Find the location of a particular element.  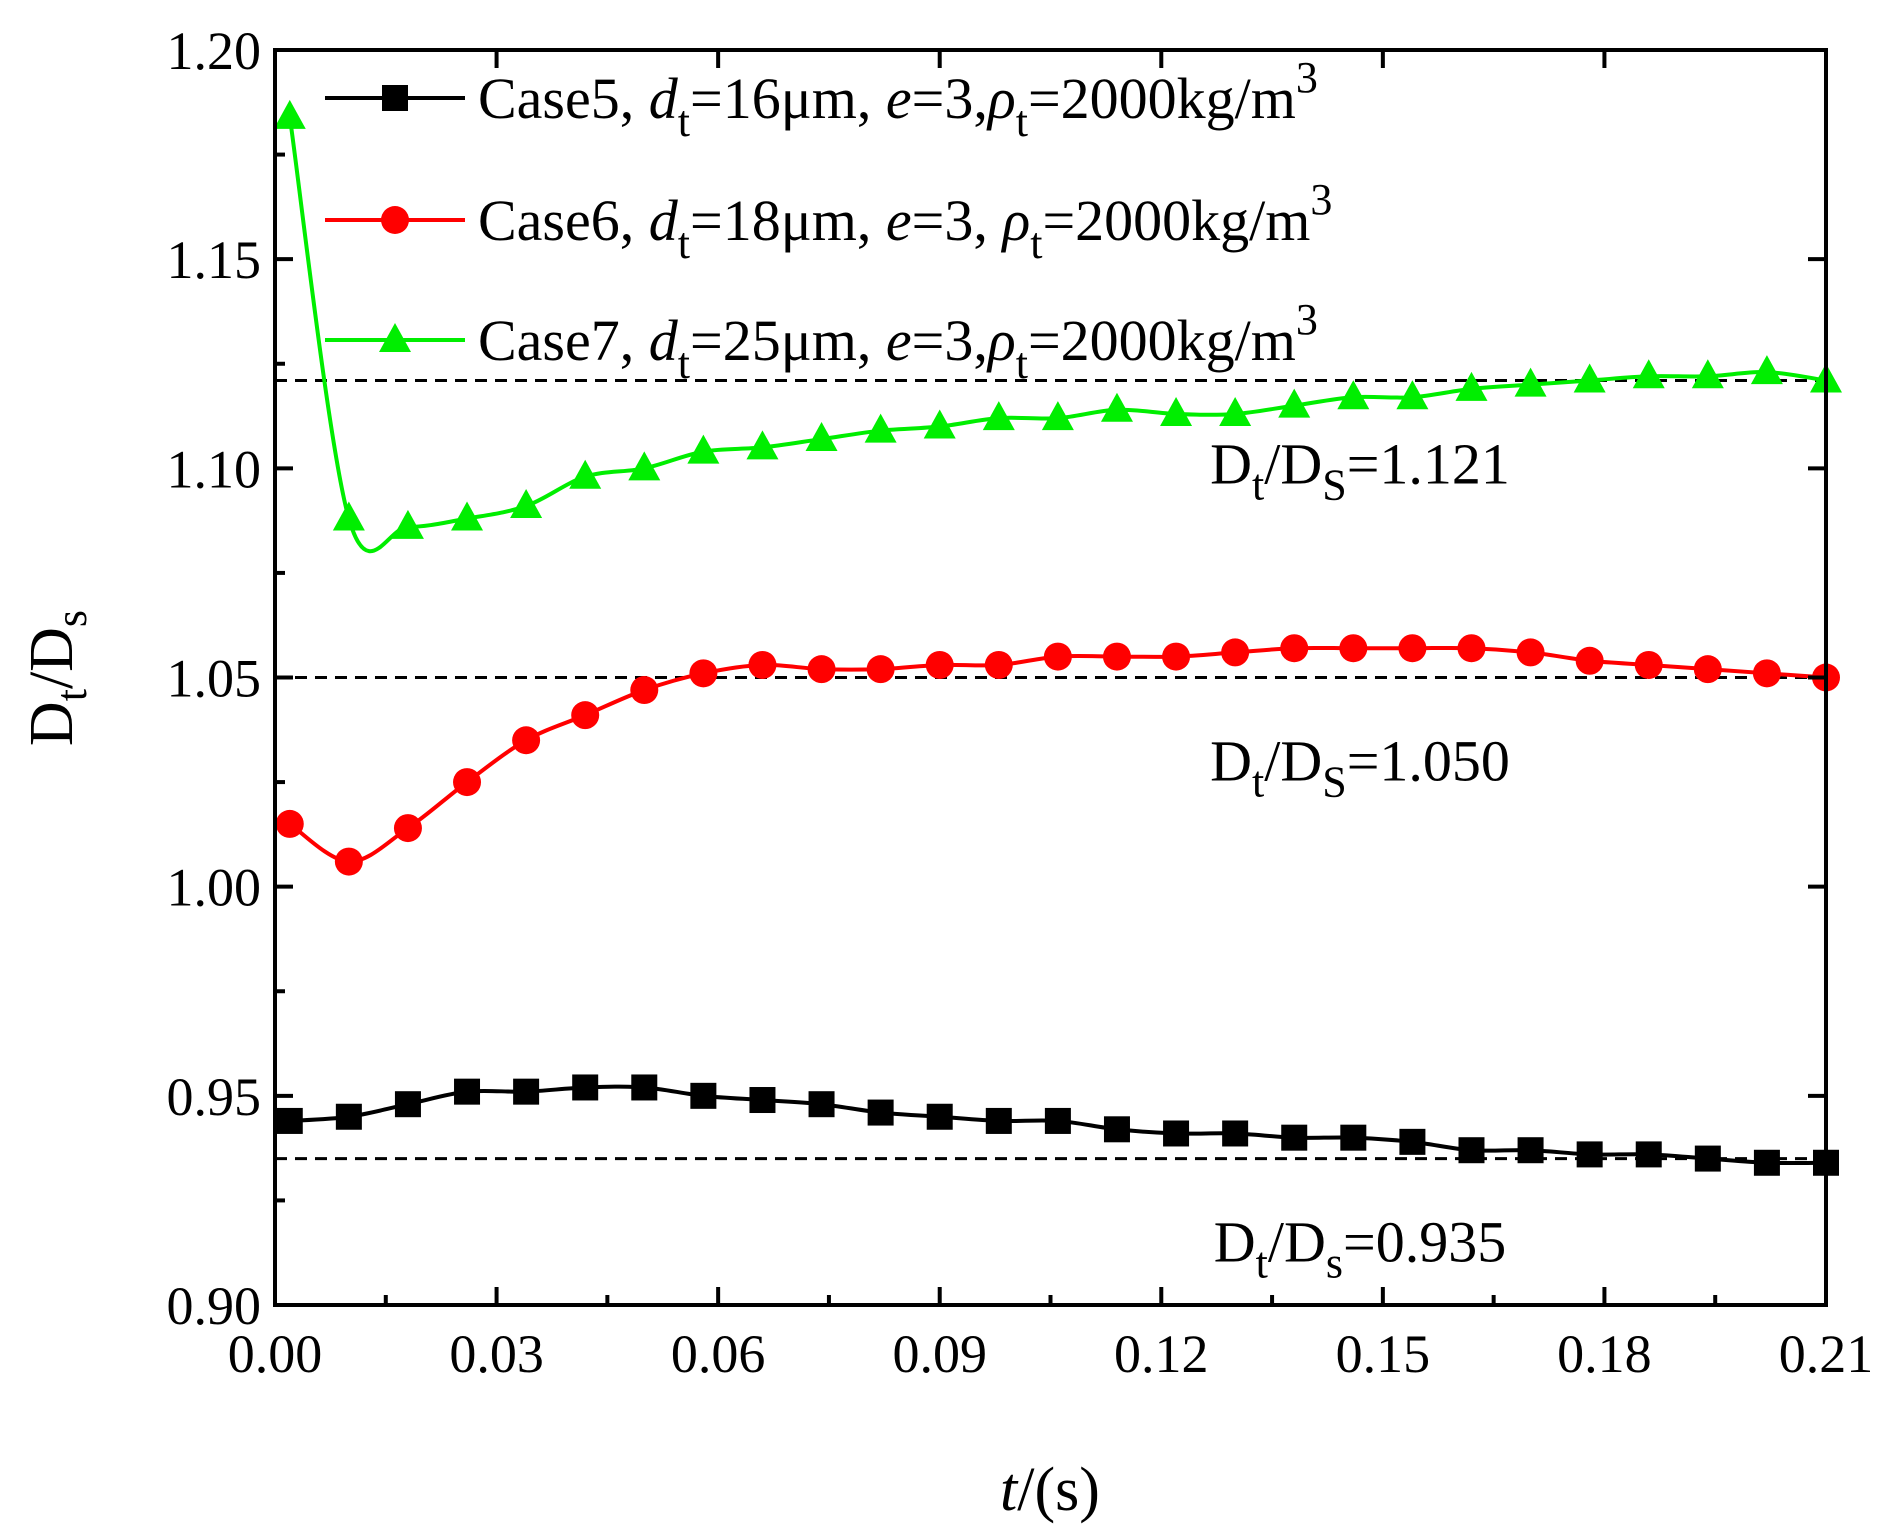

legend-label: Case7, dt=25μm, e=3,ρt=2000kg/m3 is located at coordinates (898, 341).